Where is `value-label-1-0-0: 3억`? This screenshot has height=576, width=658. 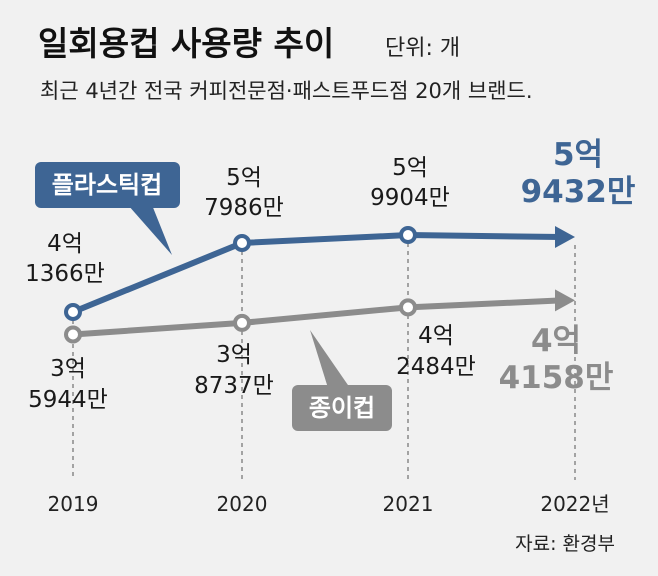 value-label-1-0-0: 3억 is located at coordinates (68, 369).